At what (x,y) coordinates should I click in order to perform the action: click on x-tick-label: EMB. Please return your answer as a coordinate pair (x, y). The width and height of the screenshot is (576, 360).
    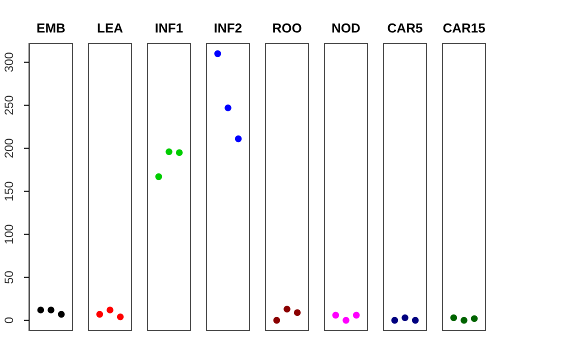
    Looking at the image, I should click on (51, 28).